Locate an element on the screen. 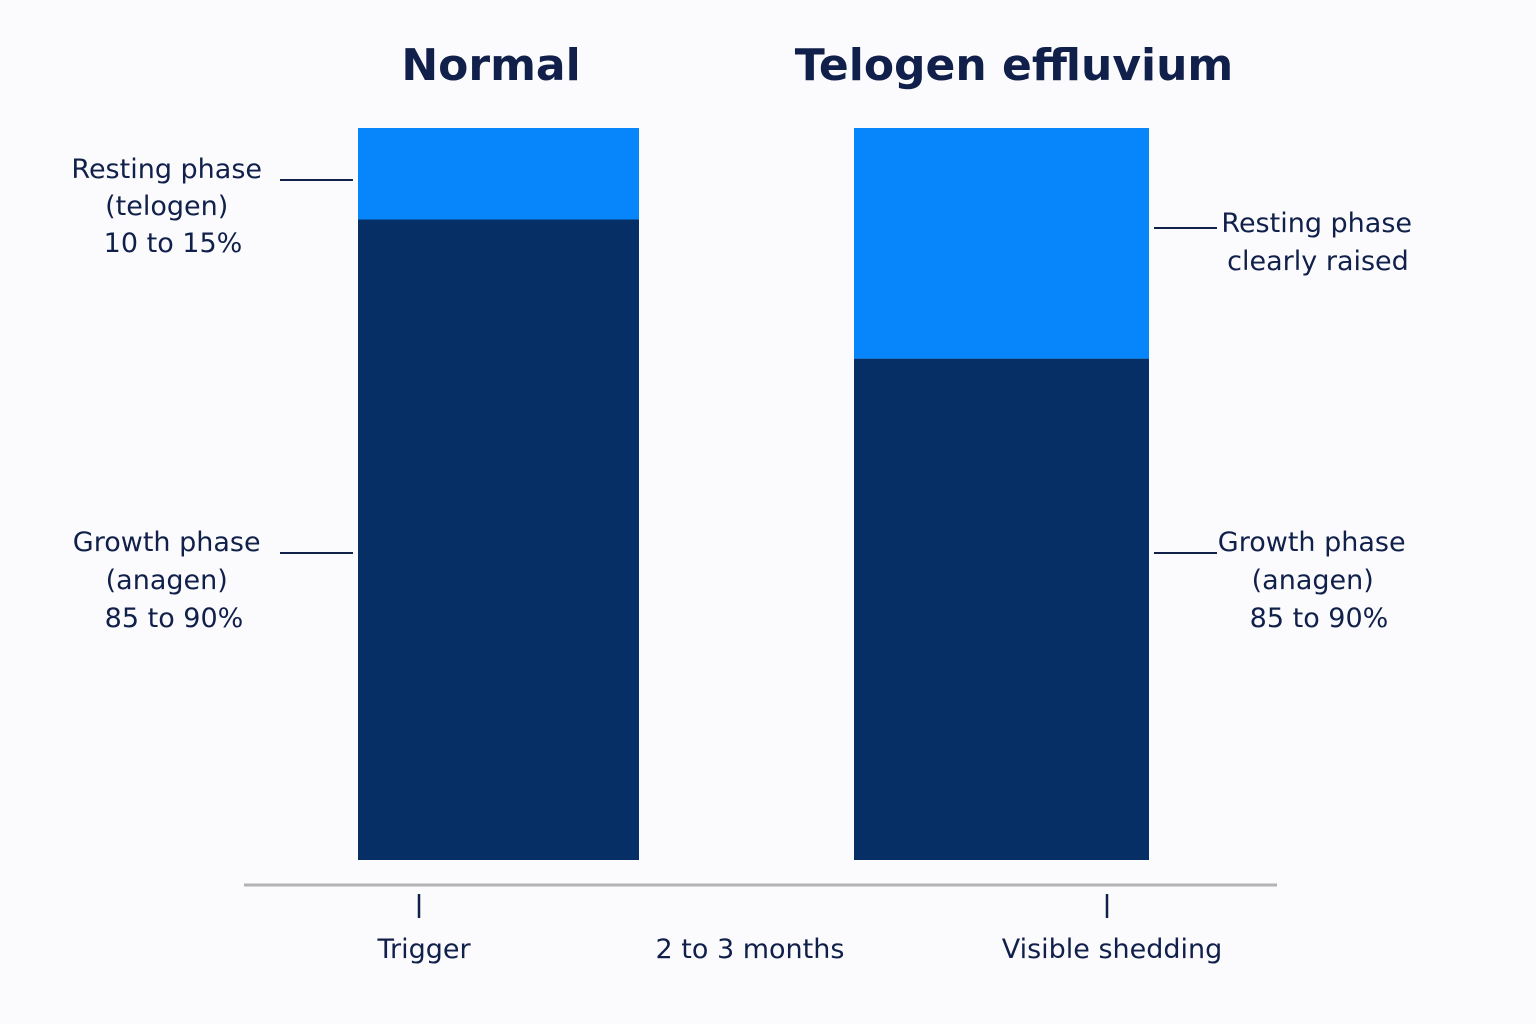  timeline-shedding-label: Visible shedding is located at coordinates (1112, 949).